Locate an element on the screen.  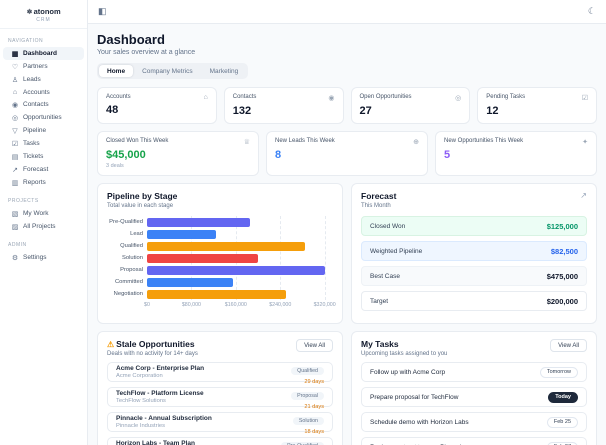
sidebar-item-forecast: ↗ Forecast is located at coordinates (43, 169).